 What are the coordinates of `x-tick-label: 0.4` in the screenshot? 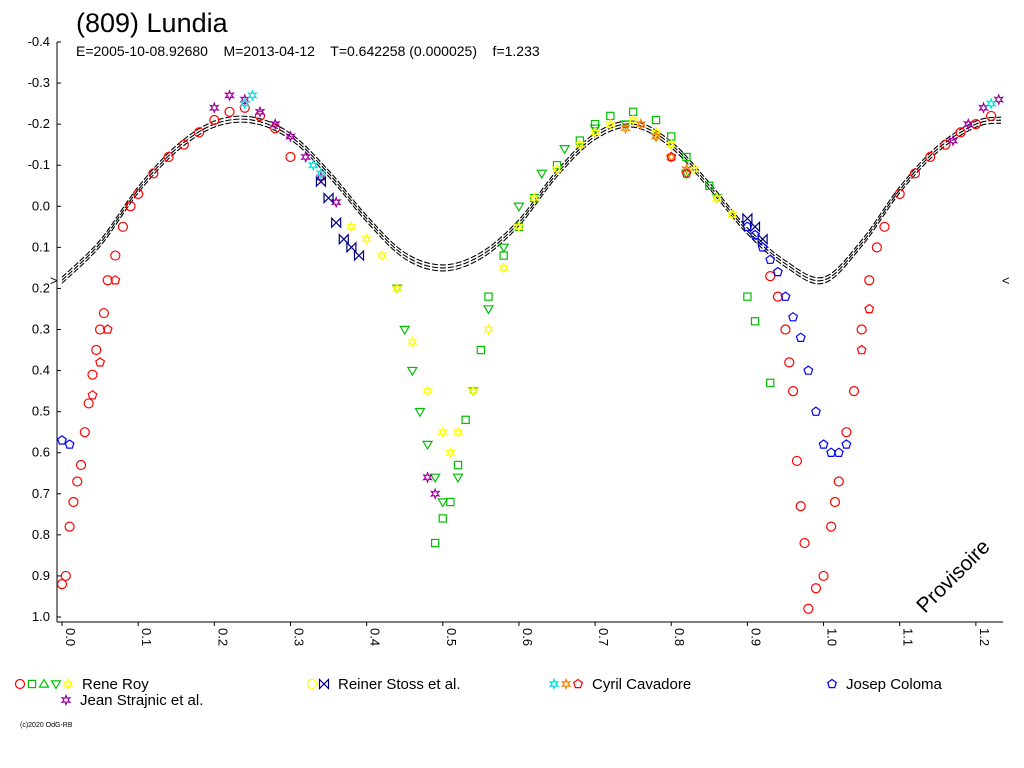 It's located at (375, 637).